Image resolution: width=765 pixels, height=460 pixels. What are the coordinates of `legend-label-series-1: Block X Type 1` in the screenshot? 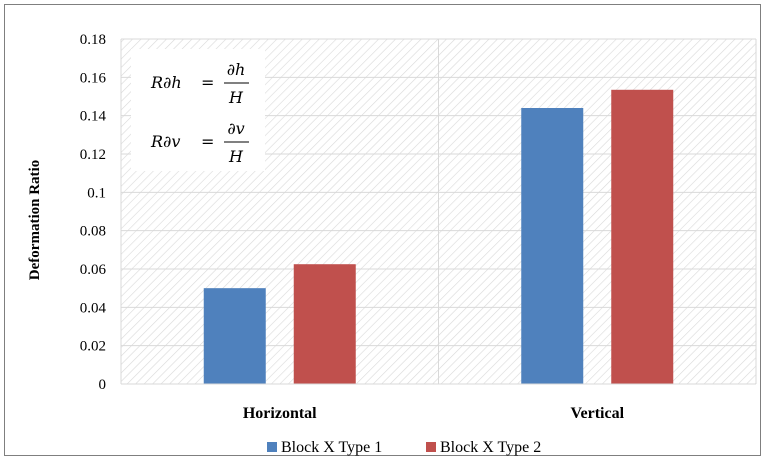 It's located at (331, 447).